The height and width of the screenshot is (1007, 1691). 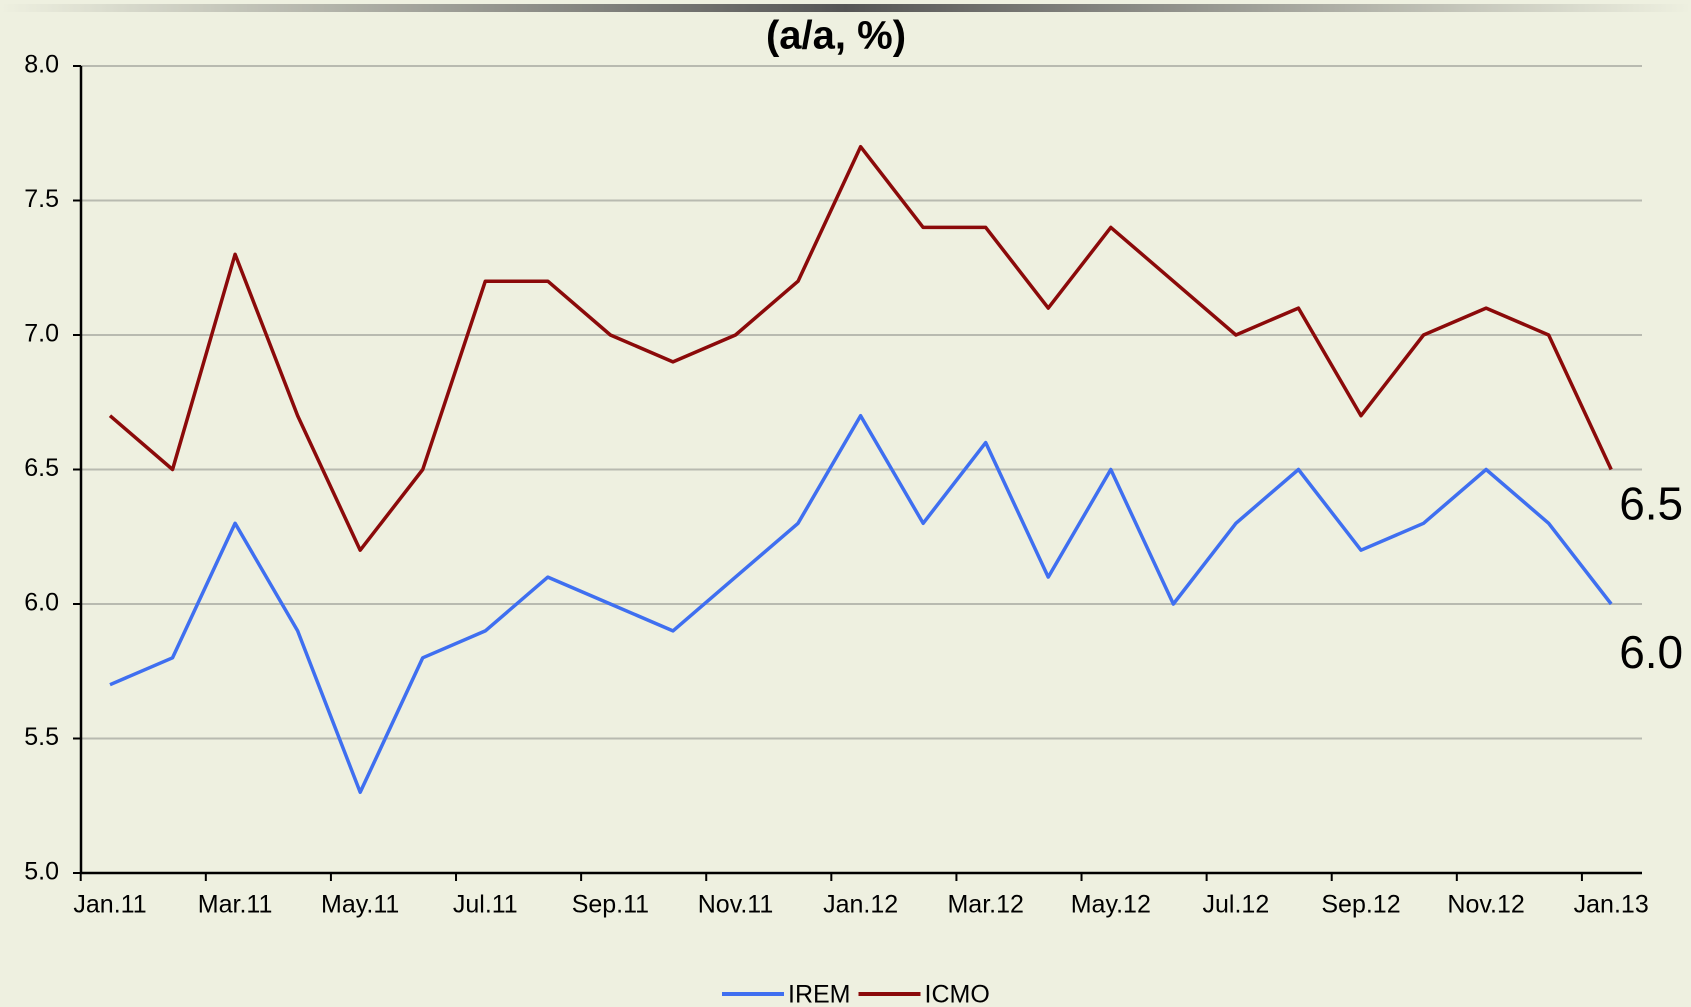 What do you see at coordinates (41, 334) in the screenshot?
I see `y-tick-label: 7.0` at bounding box center [41, 334].